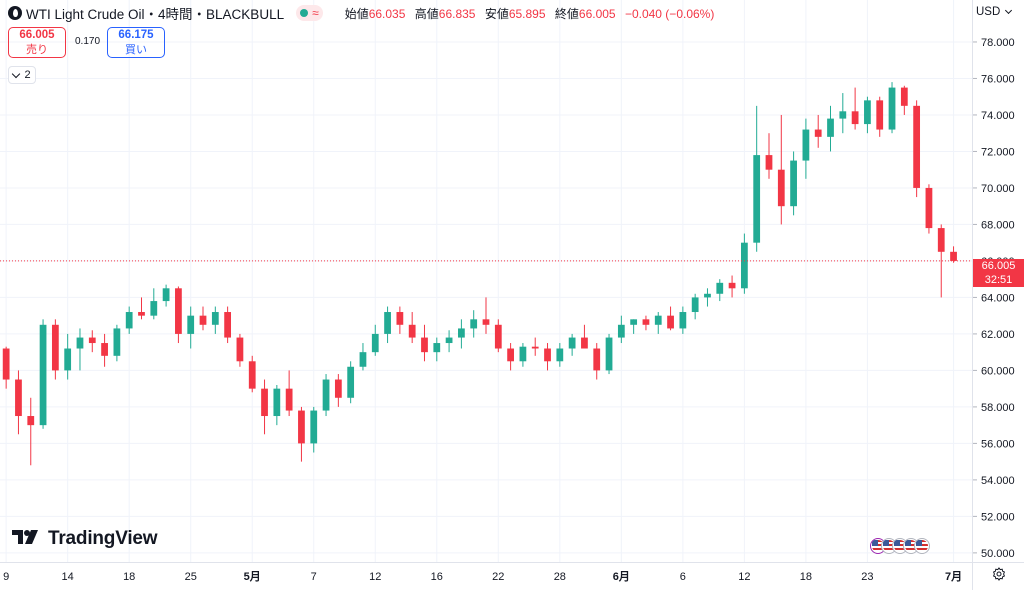  Describe the element at coordinates (304, 13) in the screenshot. I see `market-open-dot-icon` at that location.